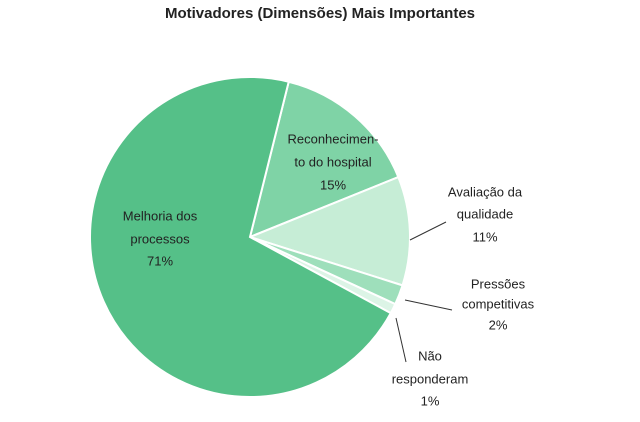 The image size is (640, 422). Describe the element at coordinates (498, 283) in the screenshot. I see `slice-label: Pressões` at that location.